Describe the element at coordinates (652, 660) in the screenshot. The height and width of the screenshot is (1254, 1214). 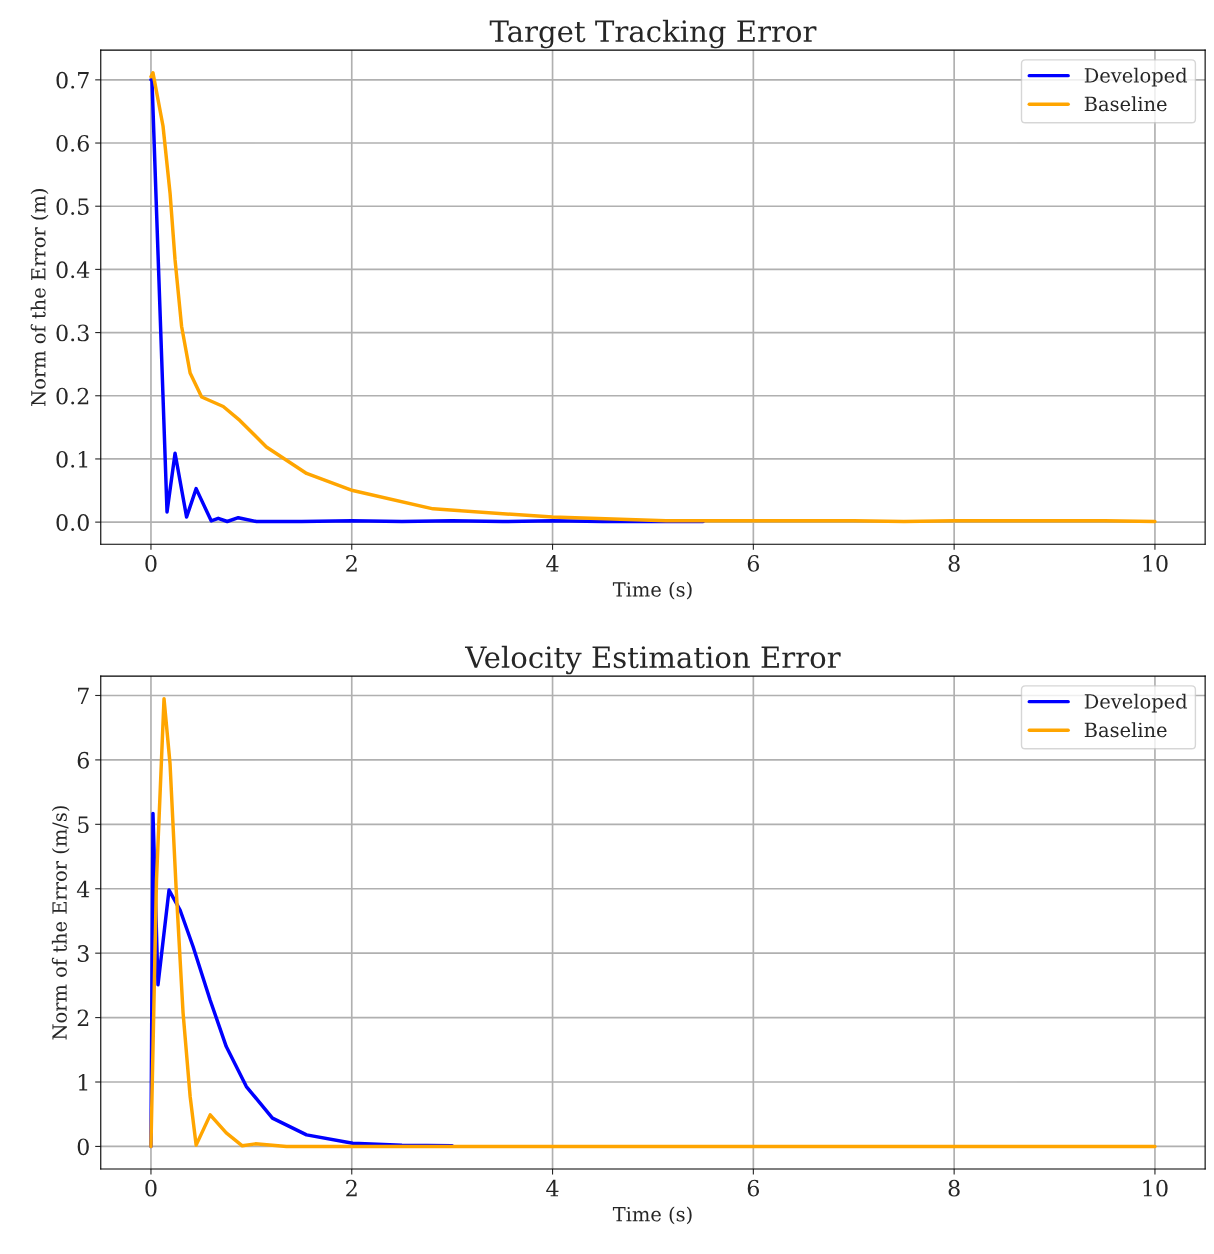
I see `chart-title: Velocity Estimation Error` at that location.